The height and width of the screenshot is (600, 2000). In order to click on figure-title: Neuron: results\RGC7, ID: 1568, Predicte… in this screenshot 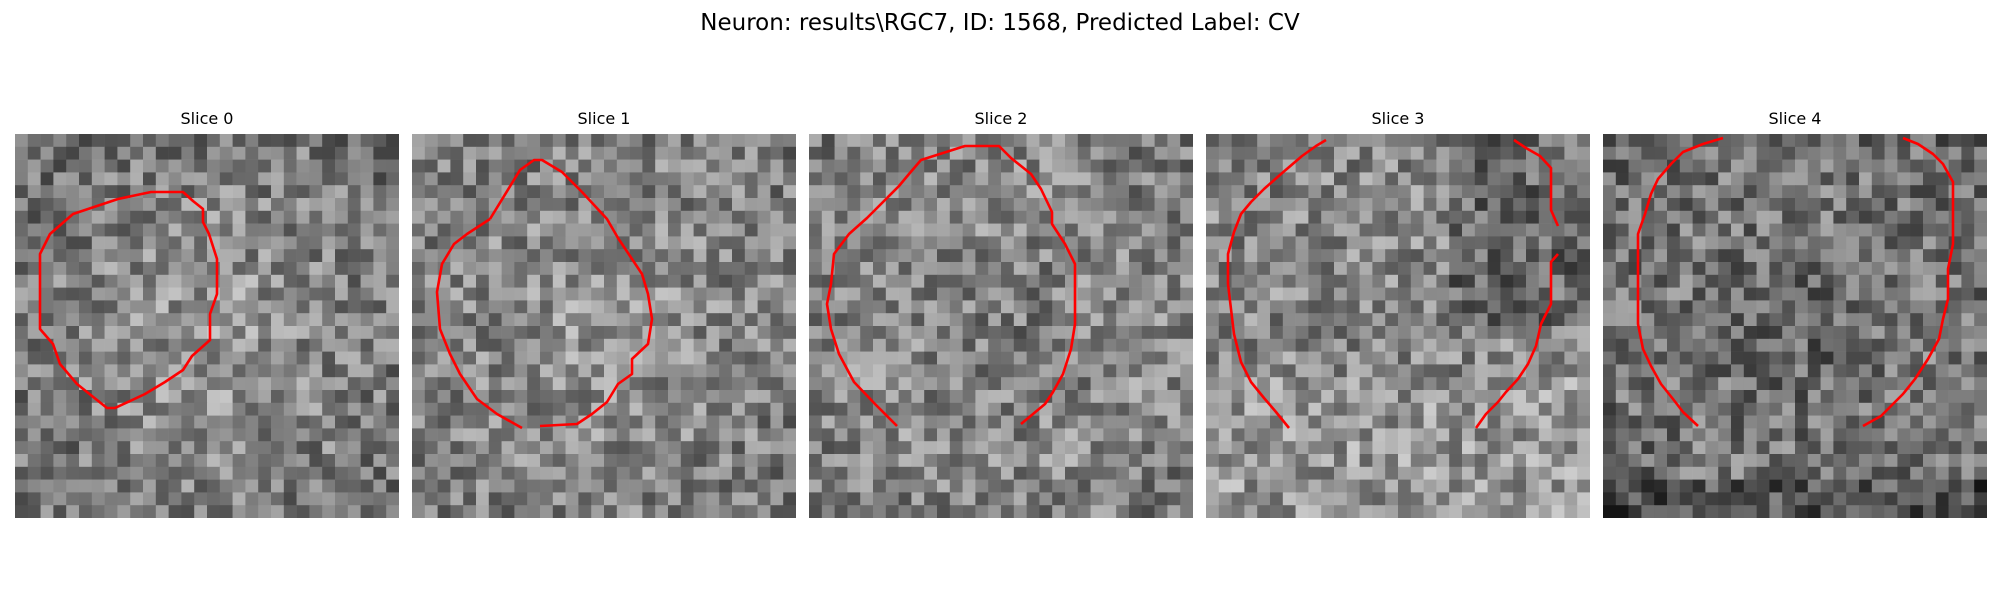, I will do `click(1000, 23)`.